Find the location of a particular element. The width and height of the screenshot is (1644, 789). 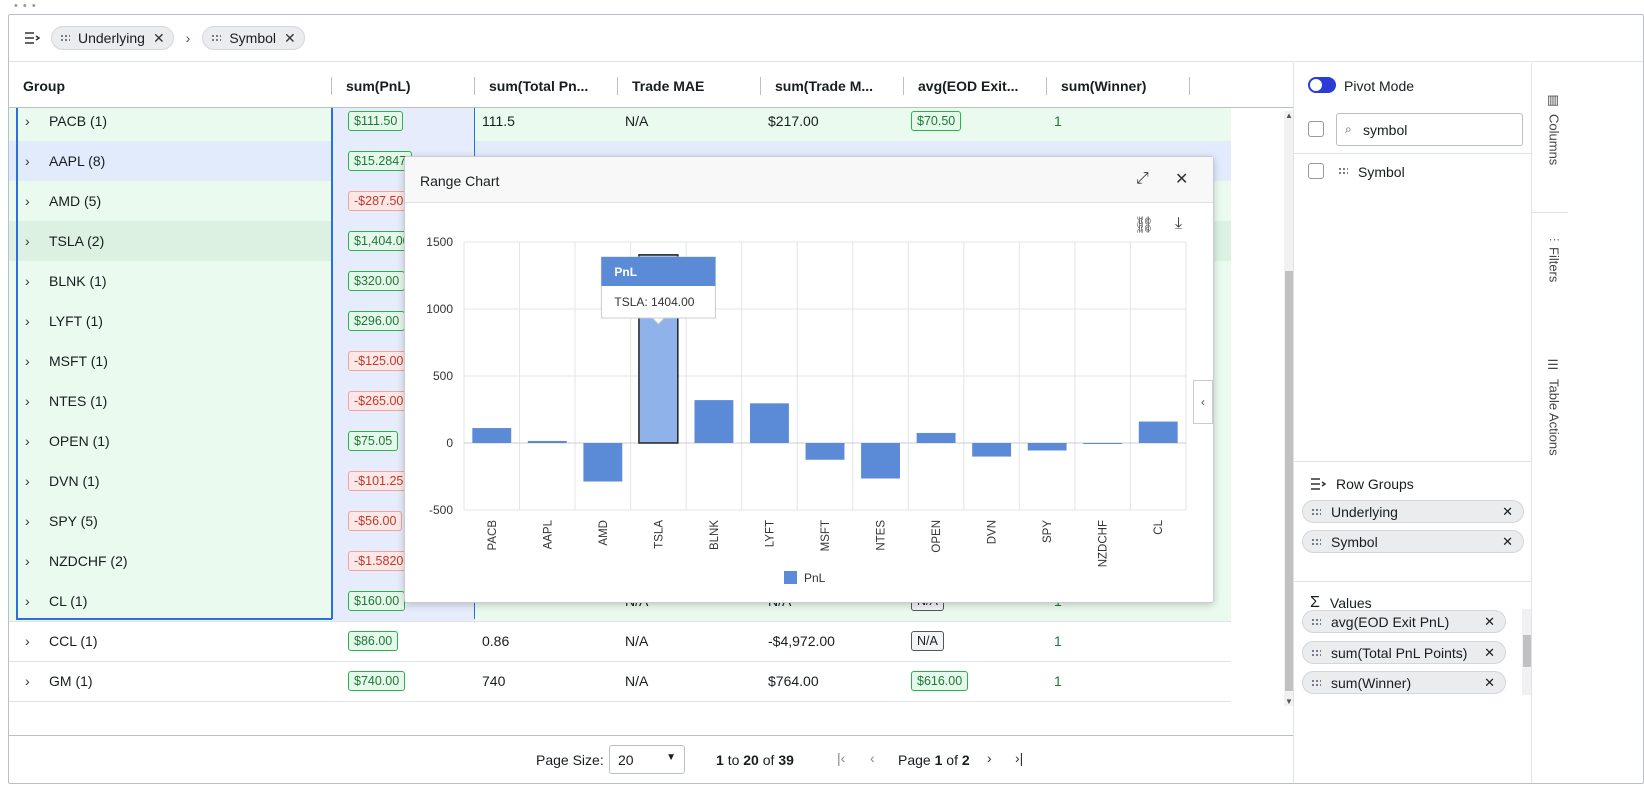

page-size-select: 20 ▼ is located at coordinates (647, 759).